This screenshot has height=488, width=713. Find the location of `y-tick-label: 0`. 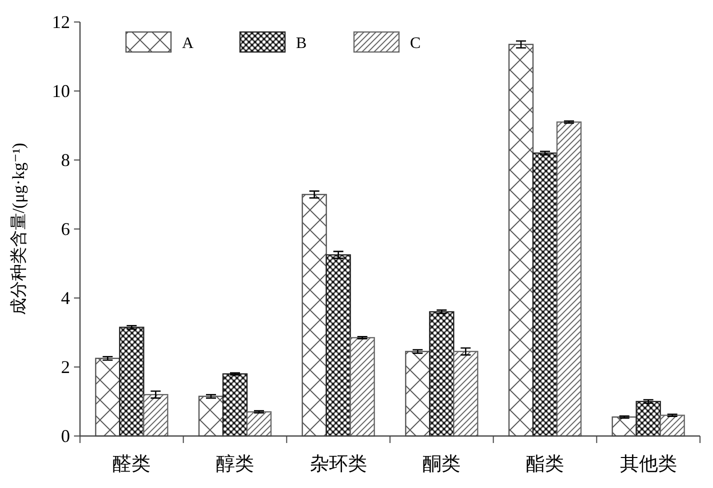

y-tick-label: 0 is located at coordinates (65, 436).